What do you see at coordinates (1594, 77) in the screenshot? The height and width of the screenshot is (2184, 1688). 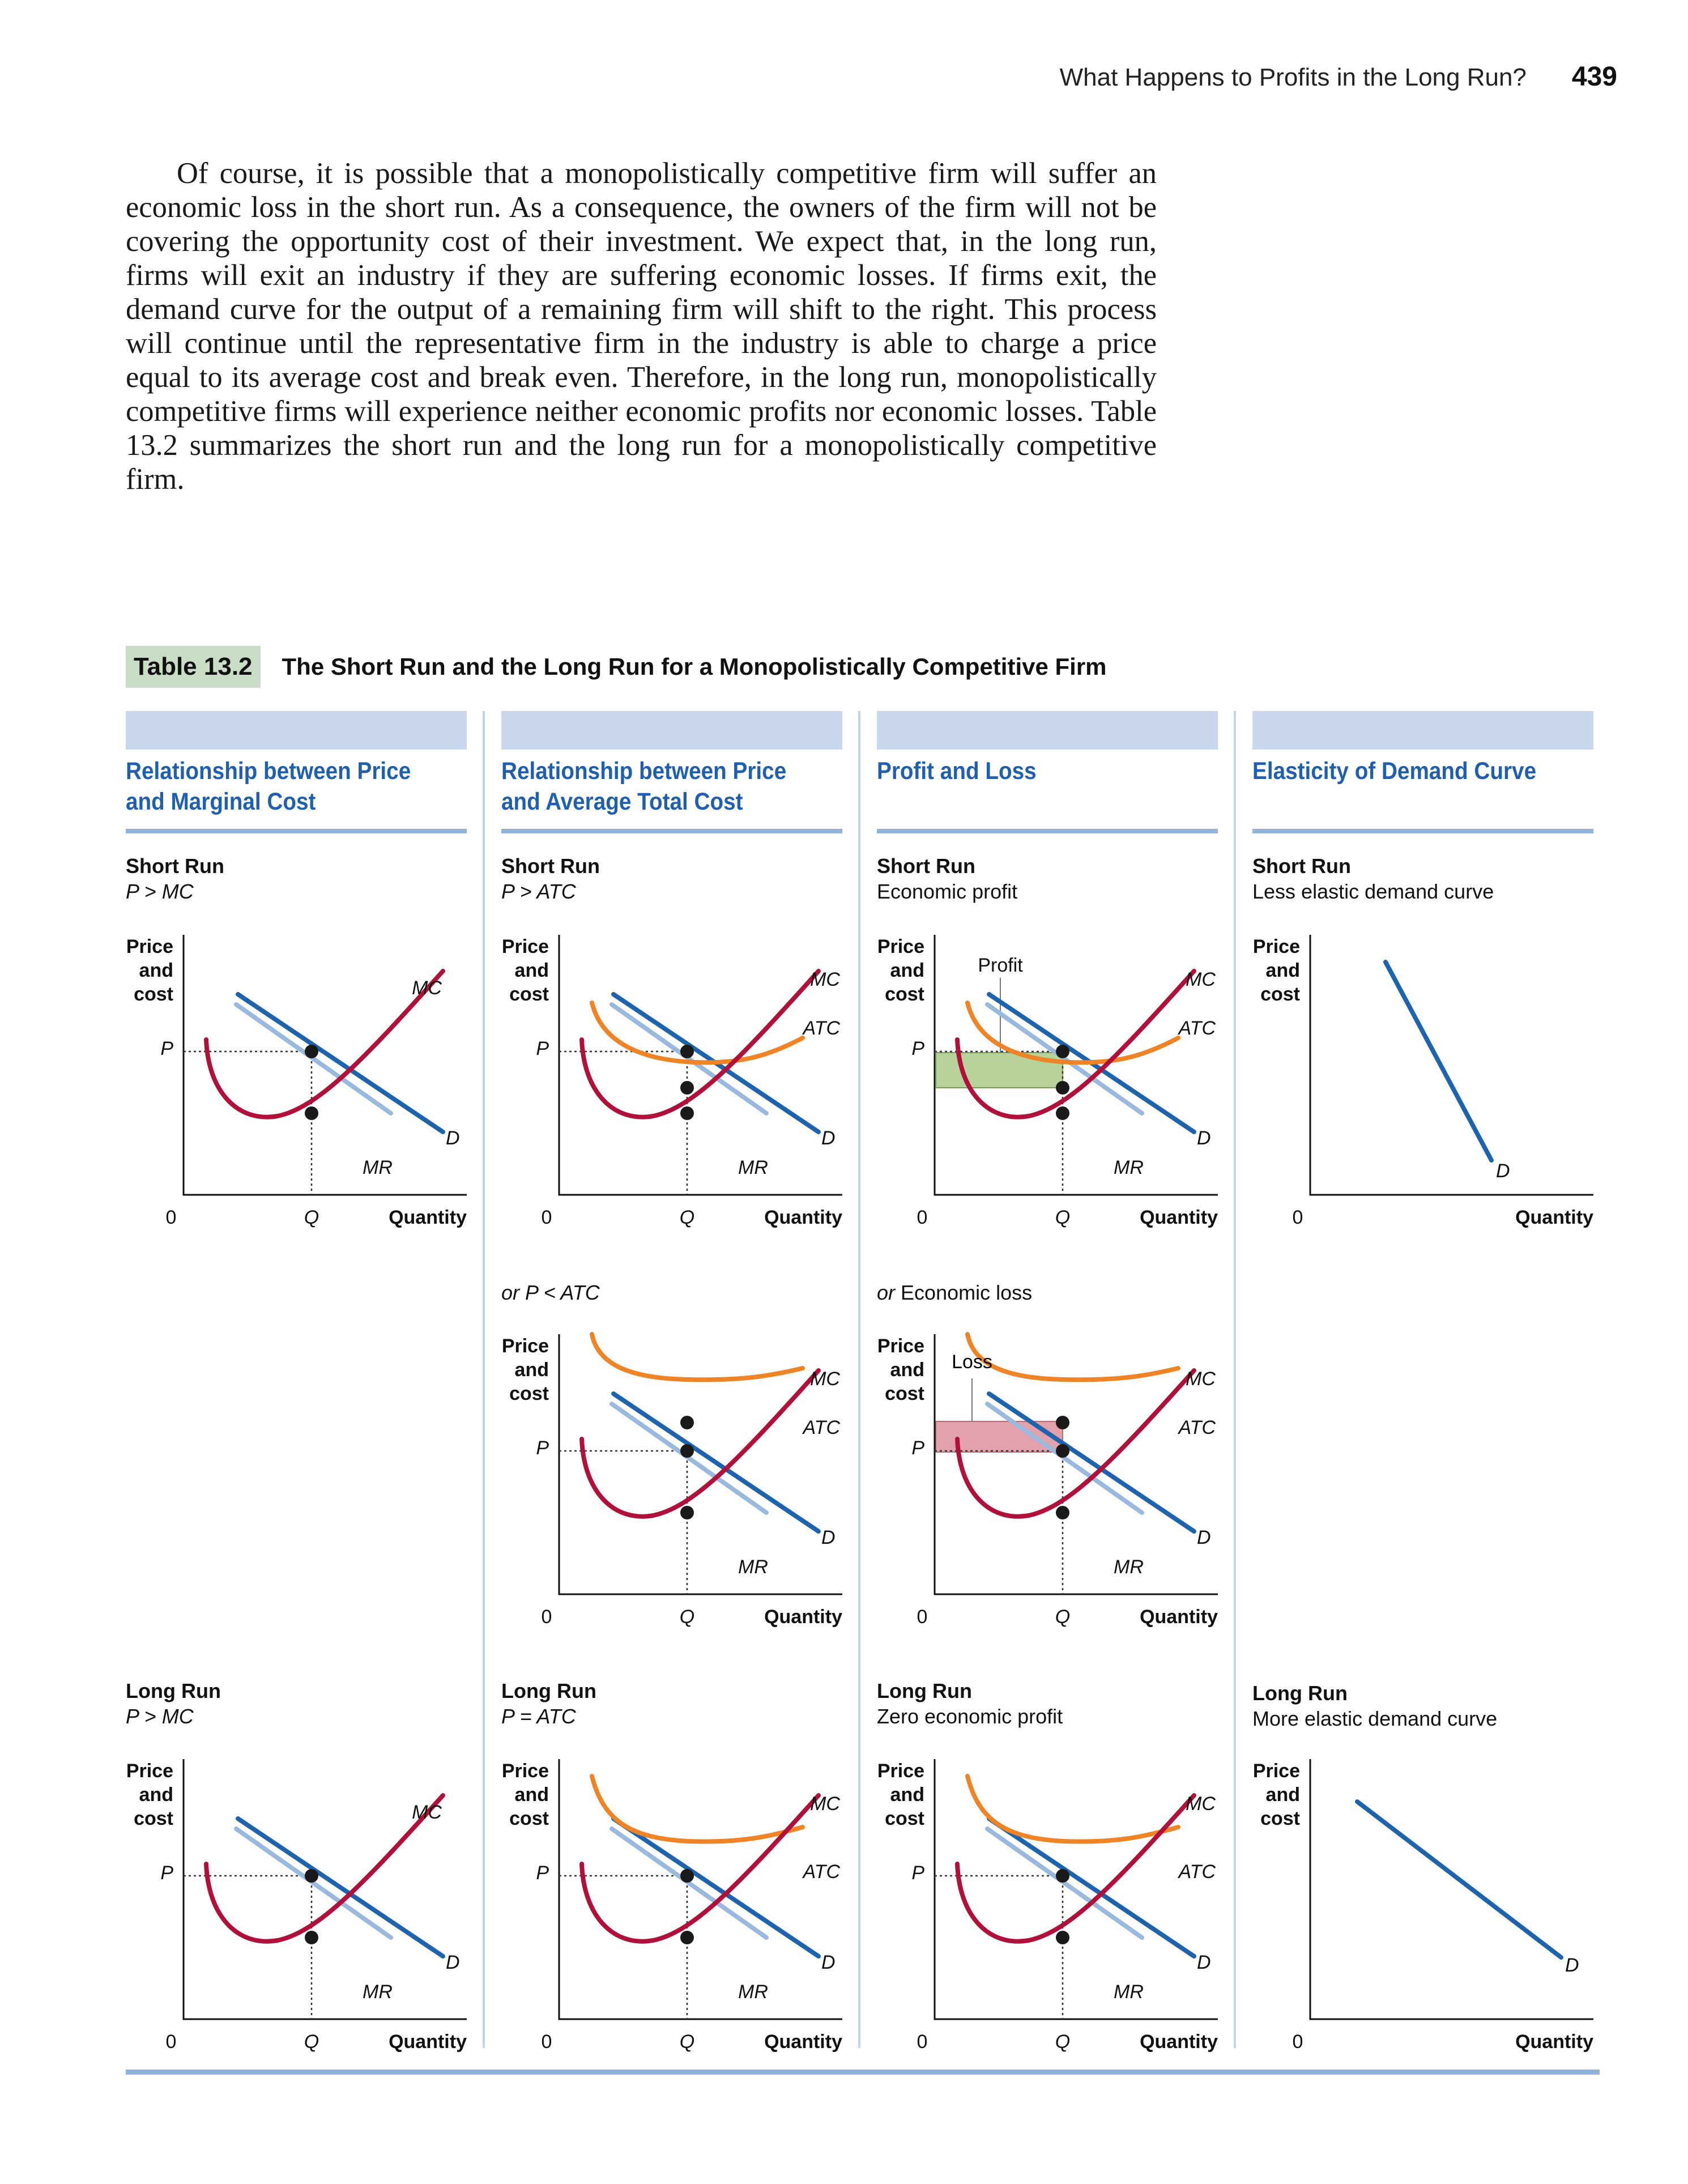 I see `page-number: 439` at bounding box center [1594, 77].